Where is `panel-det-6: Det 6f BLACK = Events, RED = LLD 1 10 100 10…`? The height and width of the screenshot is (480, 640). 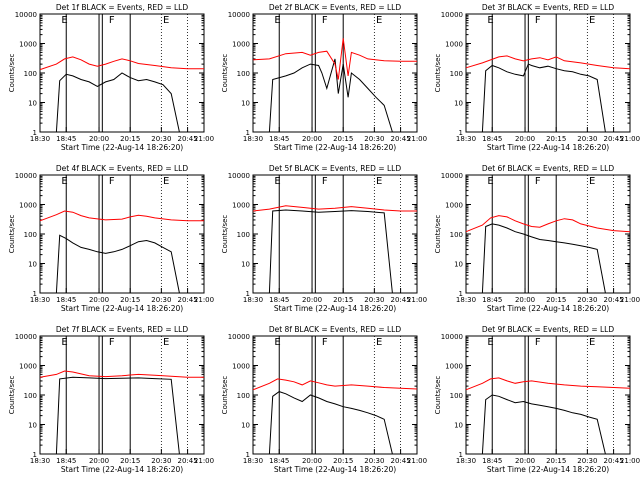 panel-det-6: Det 6f BLACK = Events, RED = LLD 1 10 100 10… is located at coordinates (537, 238).